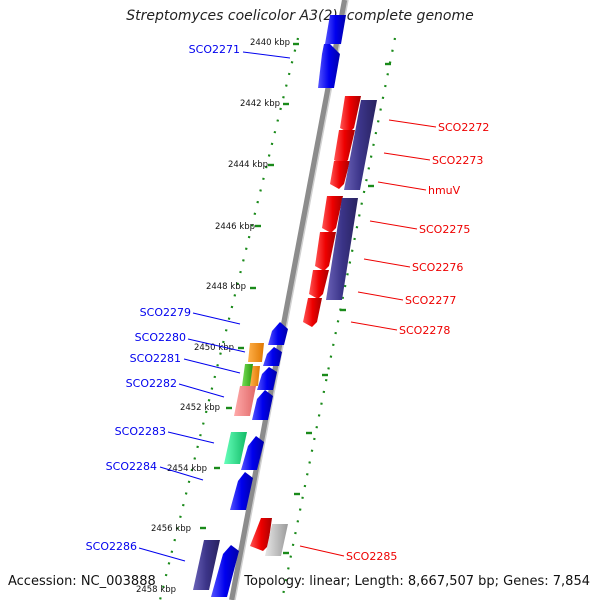 The width and height of the screenshot is (600, 600). Describe the element at coordinates (225, 571) in the screenshot. I see `gene-arrow-sco2286` at that location.